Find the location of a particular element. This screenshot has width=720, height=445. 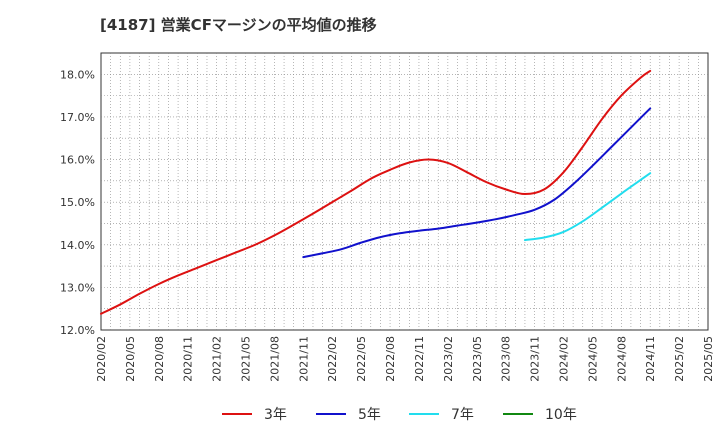

y-tick-label: 15.0% is located at coordinates (77, 202).